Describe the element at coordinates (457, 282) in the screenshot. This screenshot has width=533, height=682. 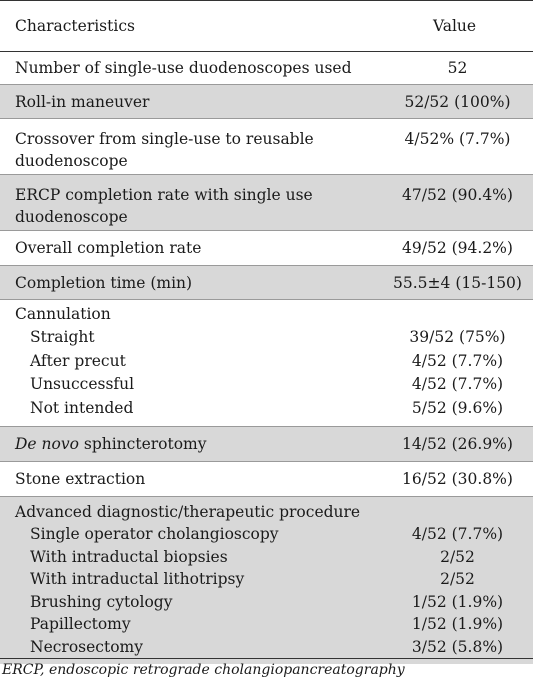
I see `row-value: 55.5±4 (15-150)` at that location.